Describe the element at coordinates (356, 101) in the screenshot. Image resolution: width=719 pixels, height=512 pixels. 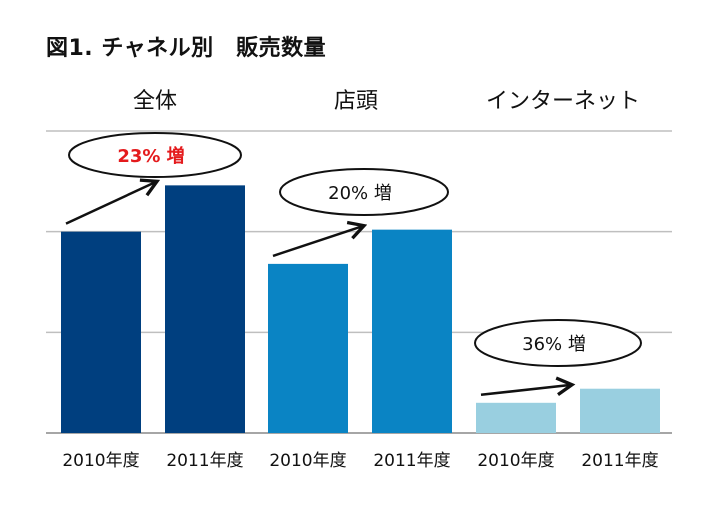
I see `group-label: 店頭` at that location.